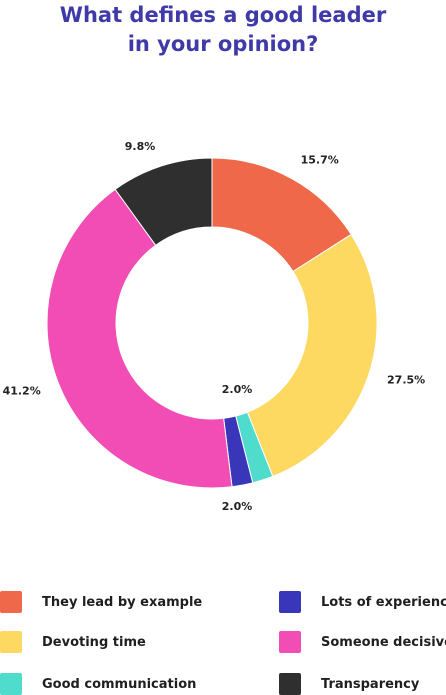 This screenshot has width=446, height=695. I want to click on chart-title-line-2: in your opinion?, so click(223, 44).